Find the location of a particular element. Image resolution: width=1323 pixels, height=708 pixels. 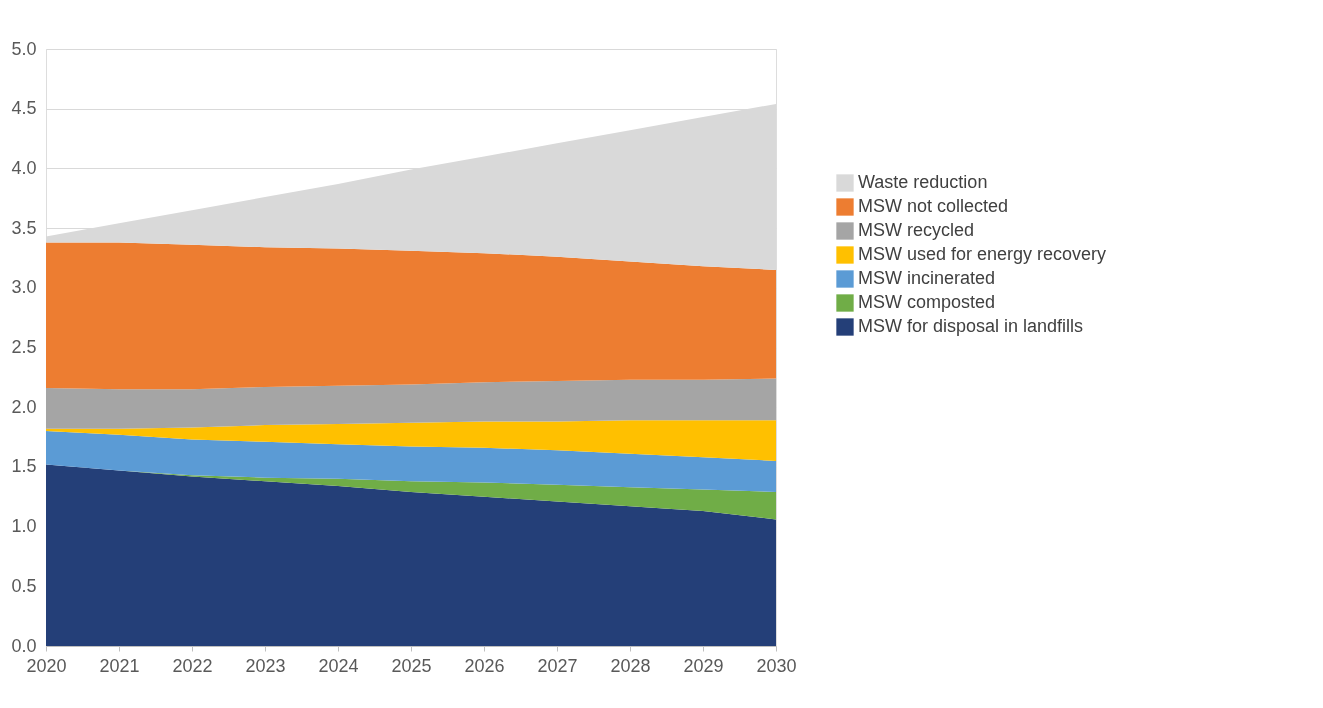

y-tick-label: 1.0 is located at coordinates (24, 526).